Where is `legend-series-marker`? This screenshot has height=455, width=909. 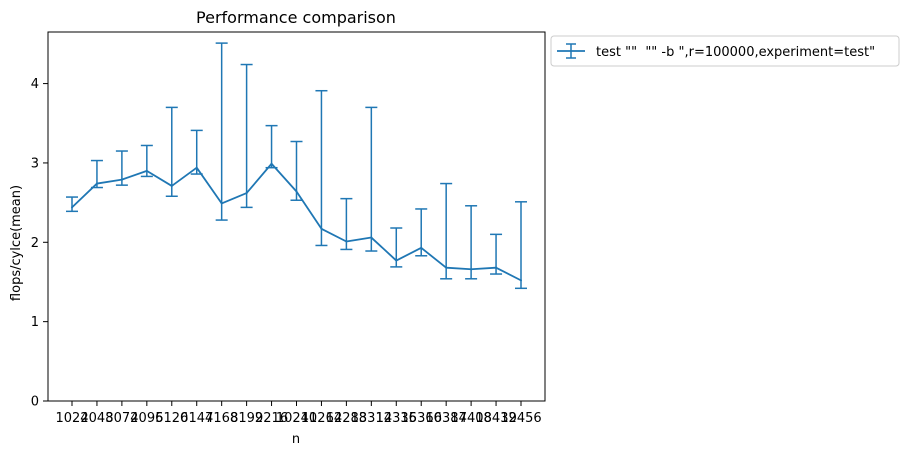
legend-series-marker is located at coordinates (571, 51).